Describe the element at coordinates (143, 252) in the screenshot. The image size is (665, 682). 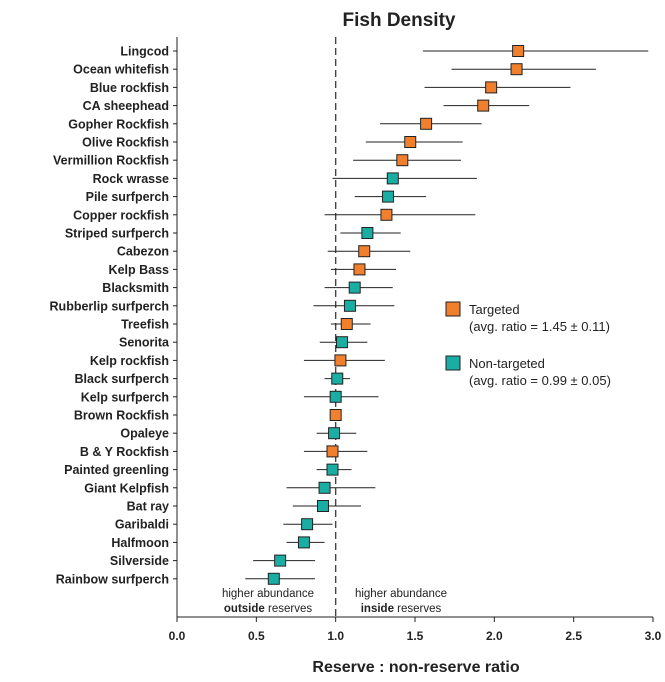
I see `category-label: Cabezon` at that location.